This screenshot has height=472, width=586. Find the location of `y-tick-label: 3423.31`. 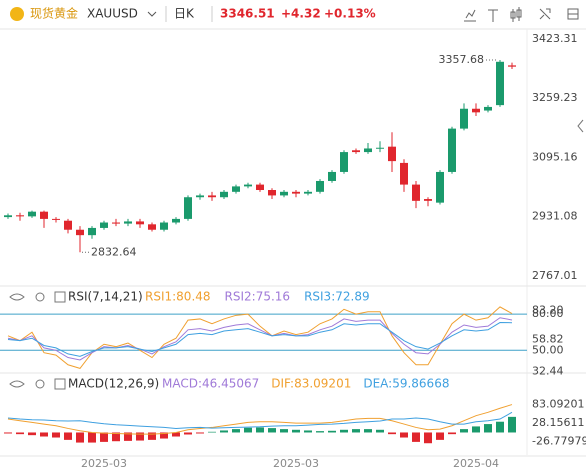

y-tick-label: 3423.31 is located at coordinates (555, 38).